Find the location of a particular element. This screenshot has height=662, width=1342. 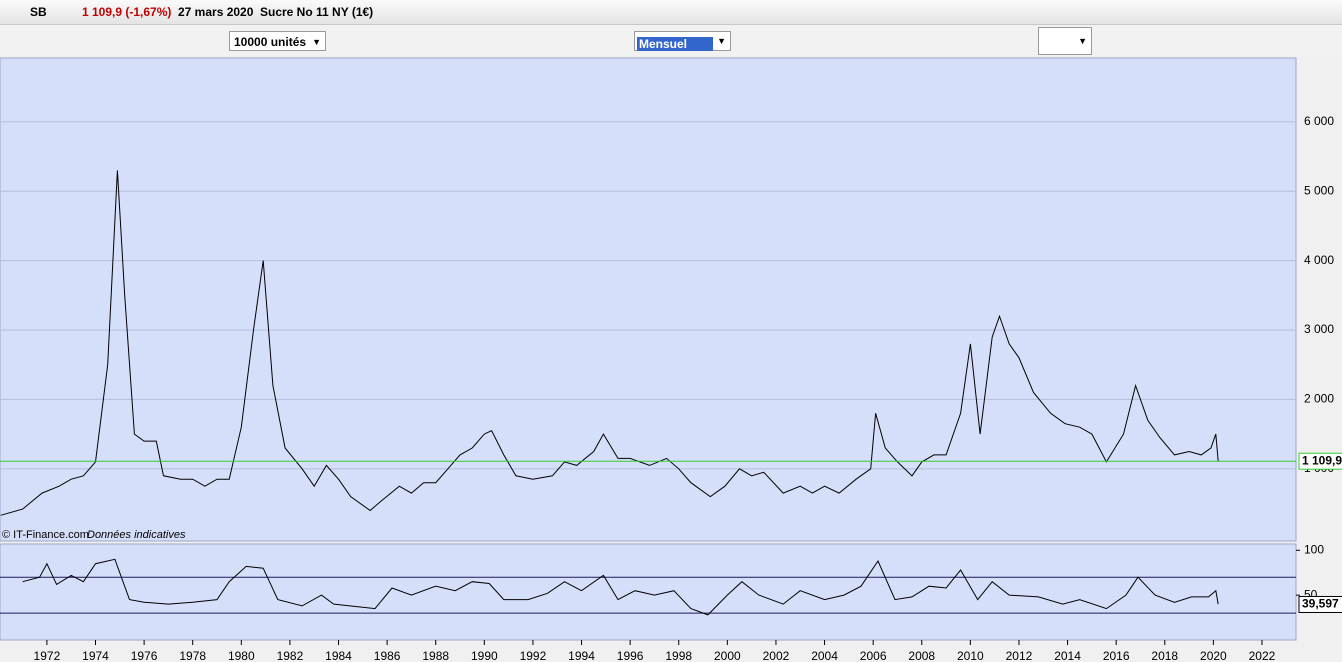

x-tick-label: 1992 is located at coordinates (533, 655).